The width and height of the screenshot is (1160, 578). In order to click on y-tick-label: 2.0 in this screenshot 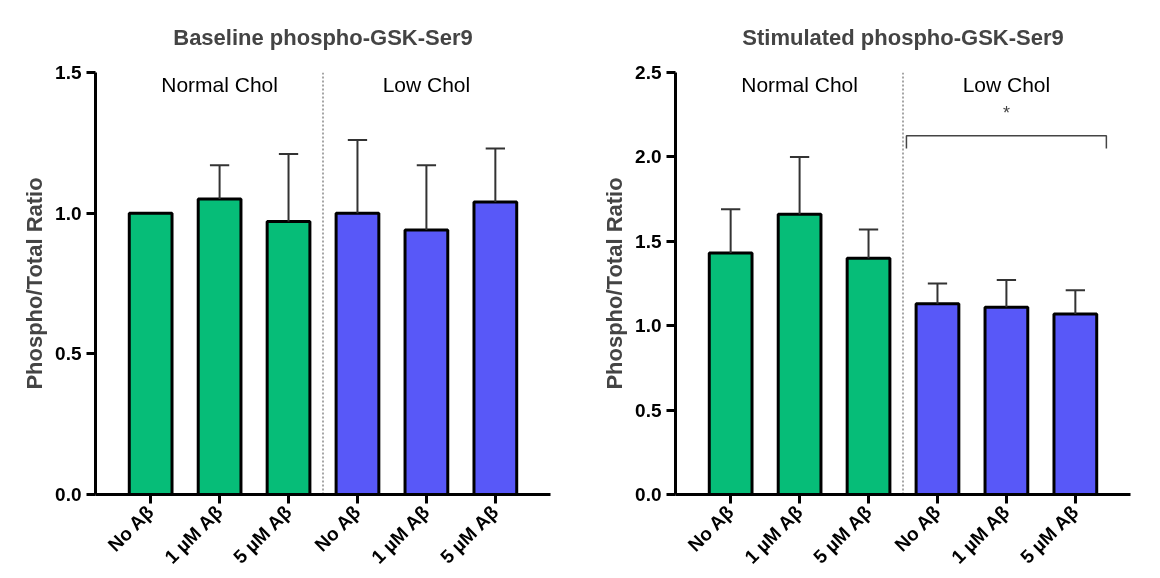, I will do `click(648, 157)`.